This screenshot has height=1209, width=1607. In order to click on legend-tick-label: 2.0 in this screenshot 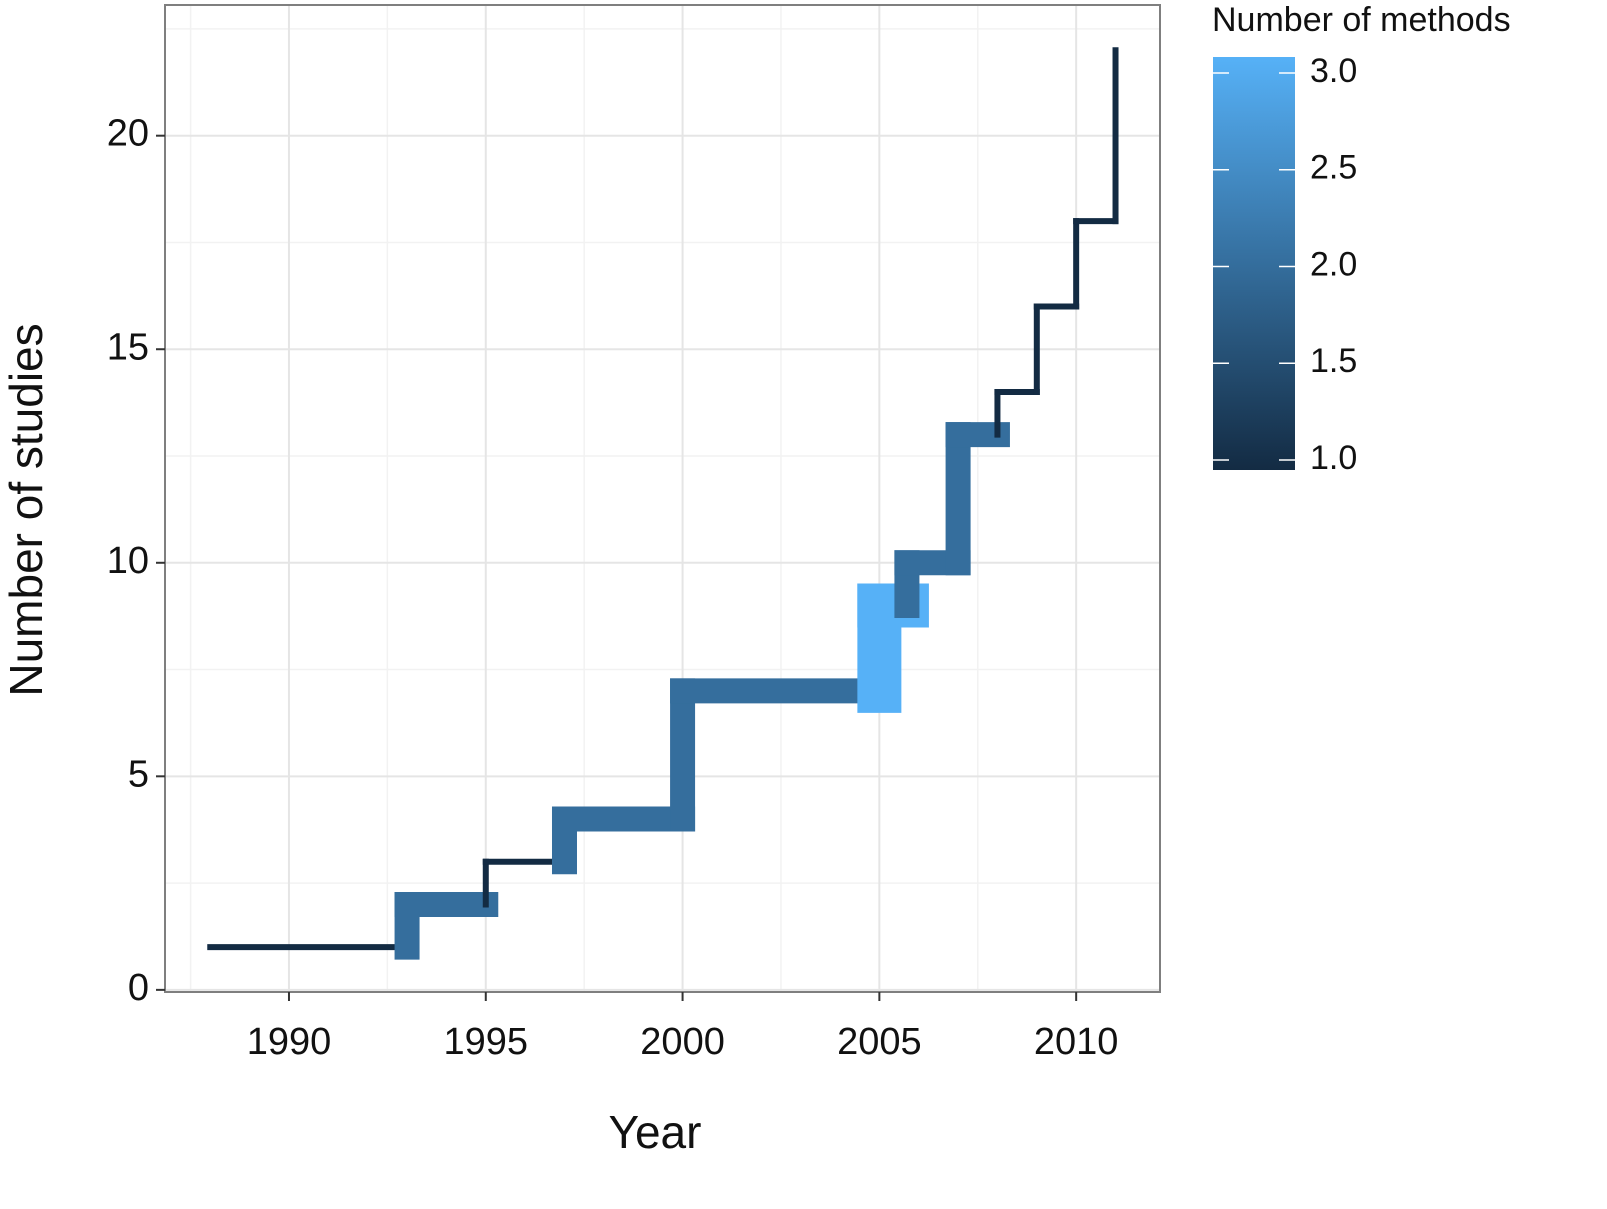, I will do `click(1333, 264)`.